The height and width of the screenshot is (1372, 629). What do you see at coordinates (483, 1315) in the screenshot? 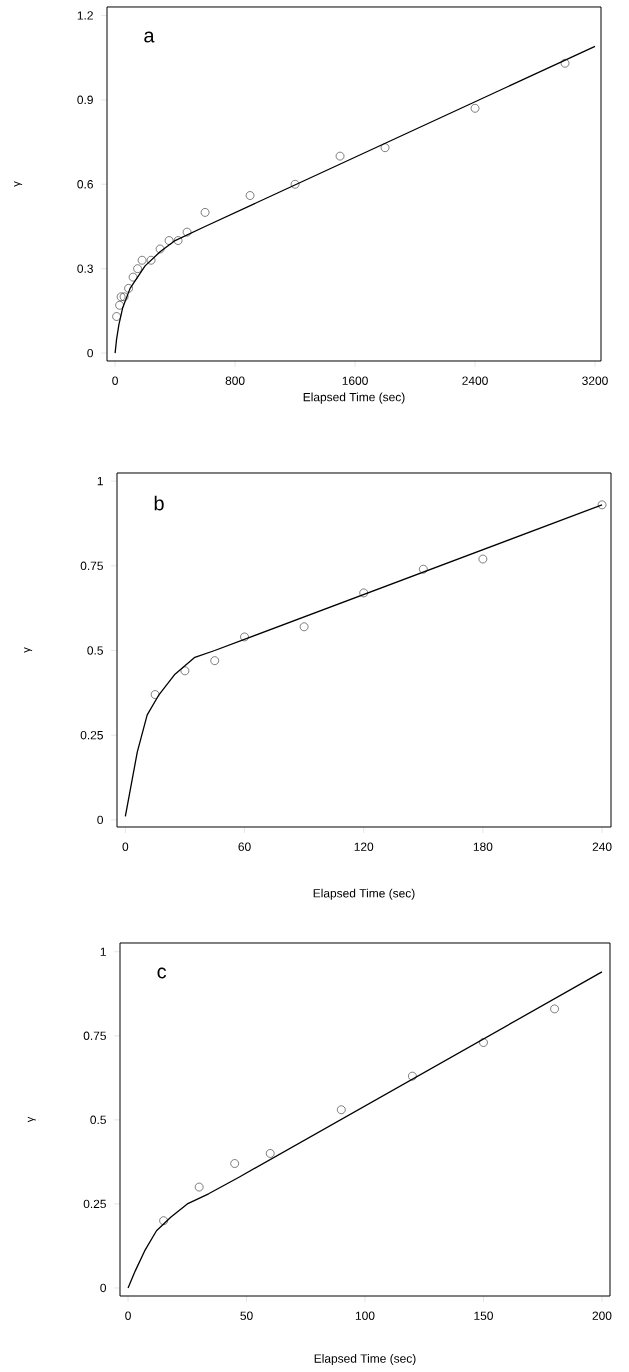
I see `x-tick-label: 150` at bounding box center [483, 1315].